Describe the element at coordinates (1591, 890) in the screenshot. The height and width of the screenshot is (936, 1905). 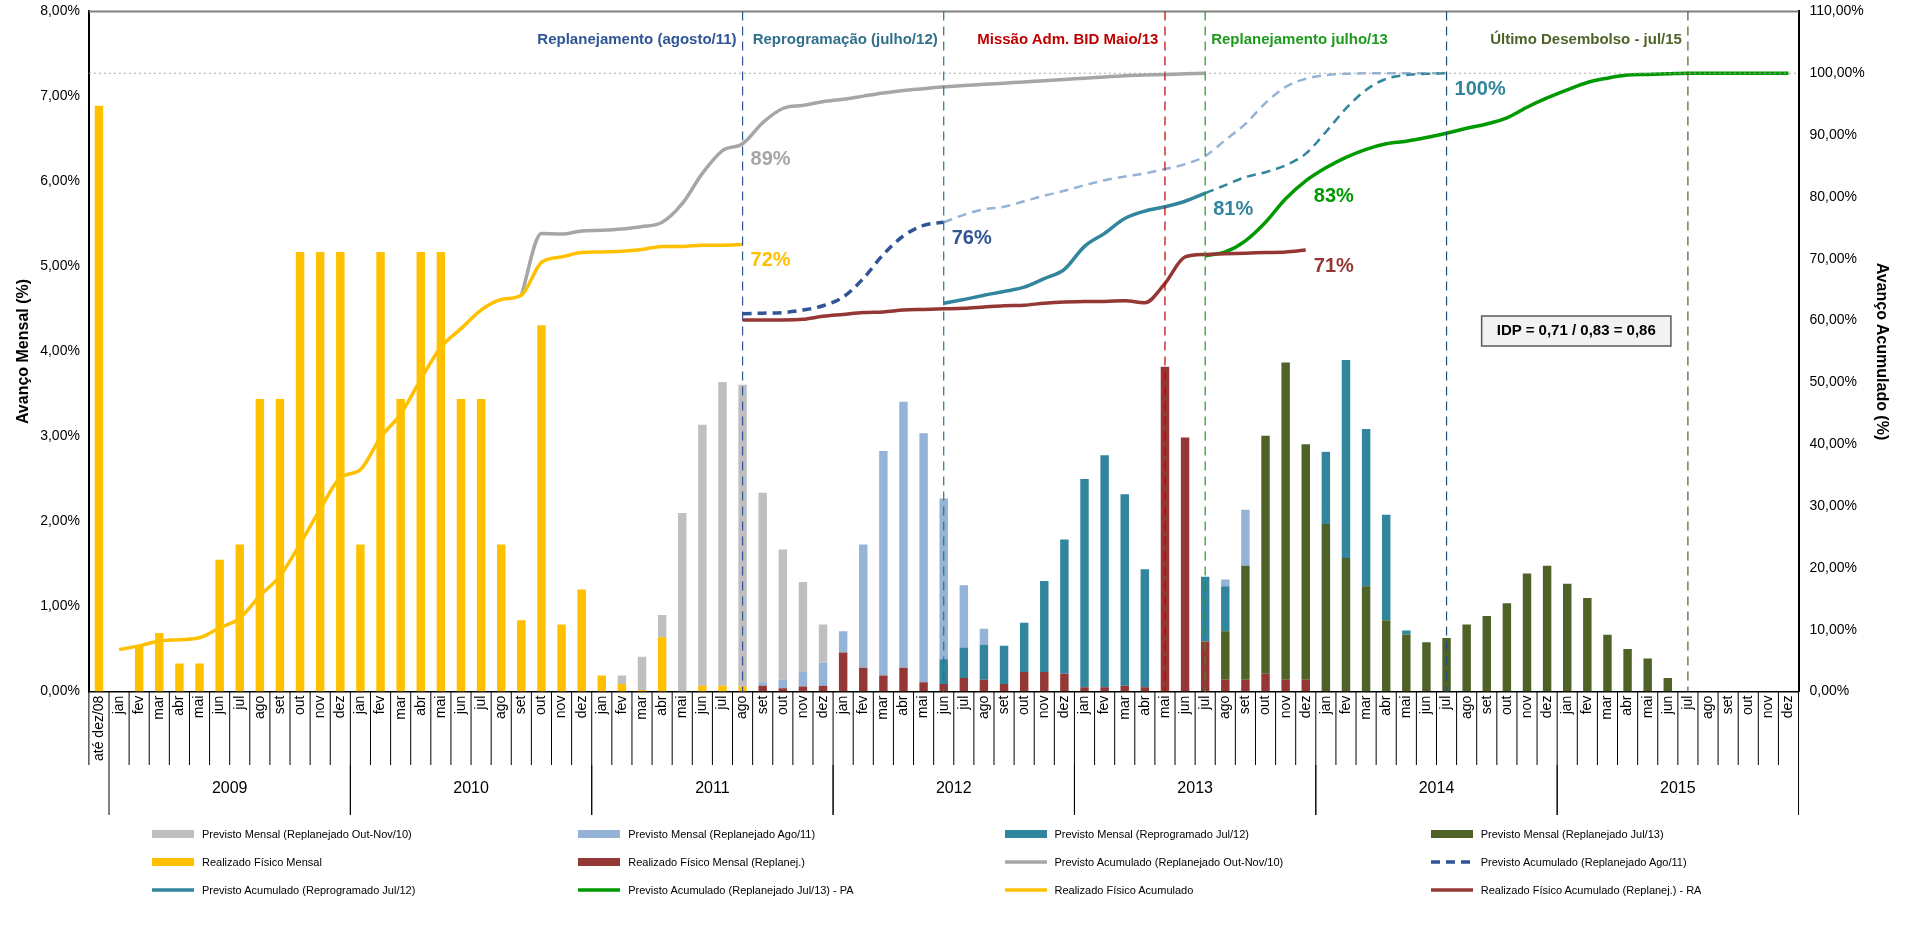
I see `legend-label: Realizado Físico Acumulado (Replanej.) - RA` at that location.